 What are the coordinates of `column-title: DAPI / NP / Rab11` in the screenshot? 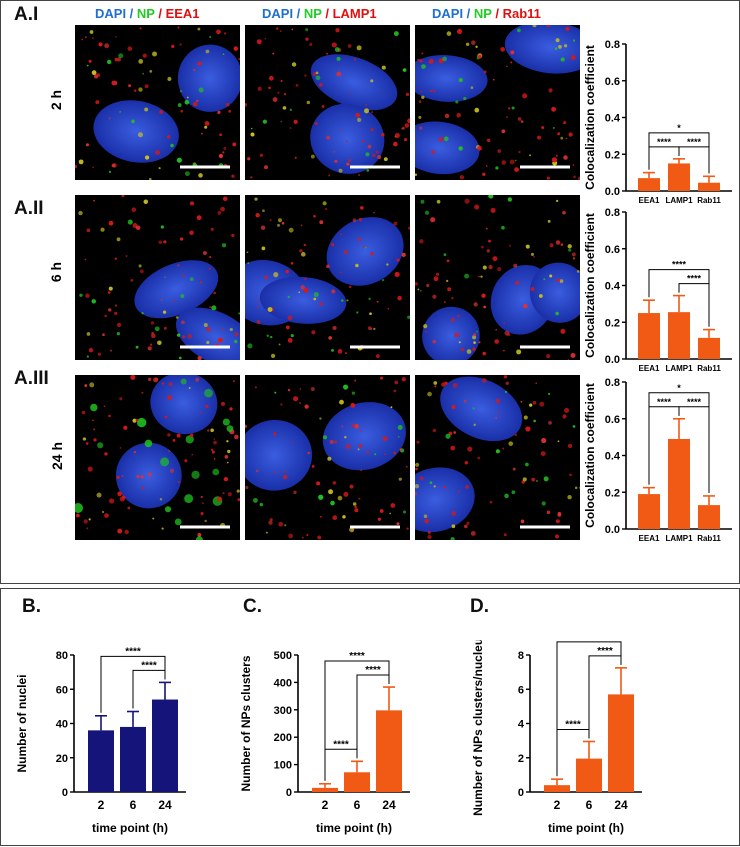 It's located at (486, 13).